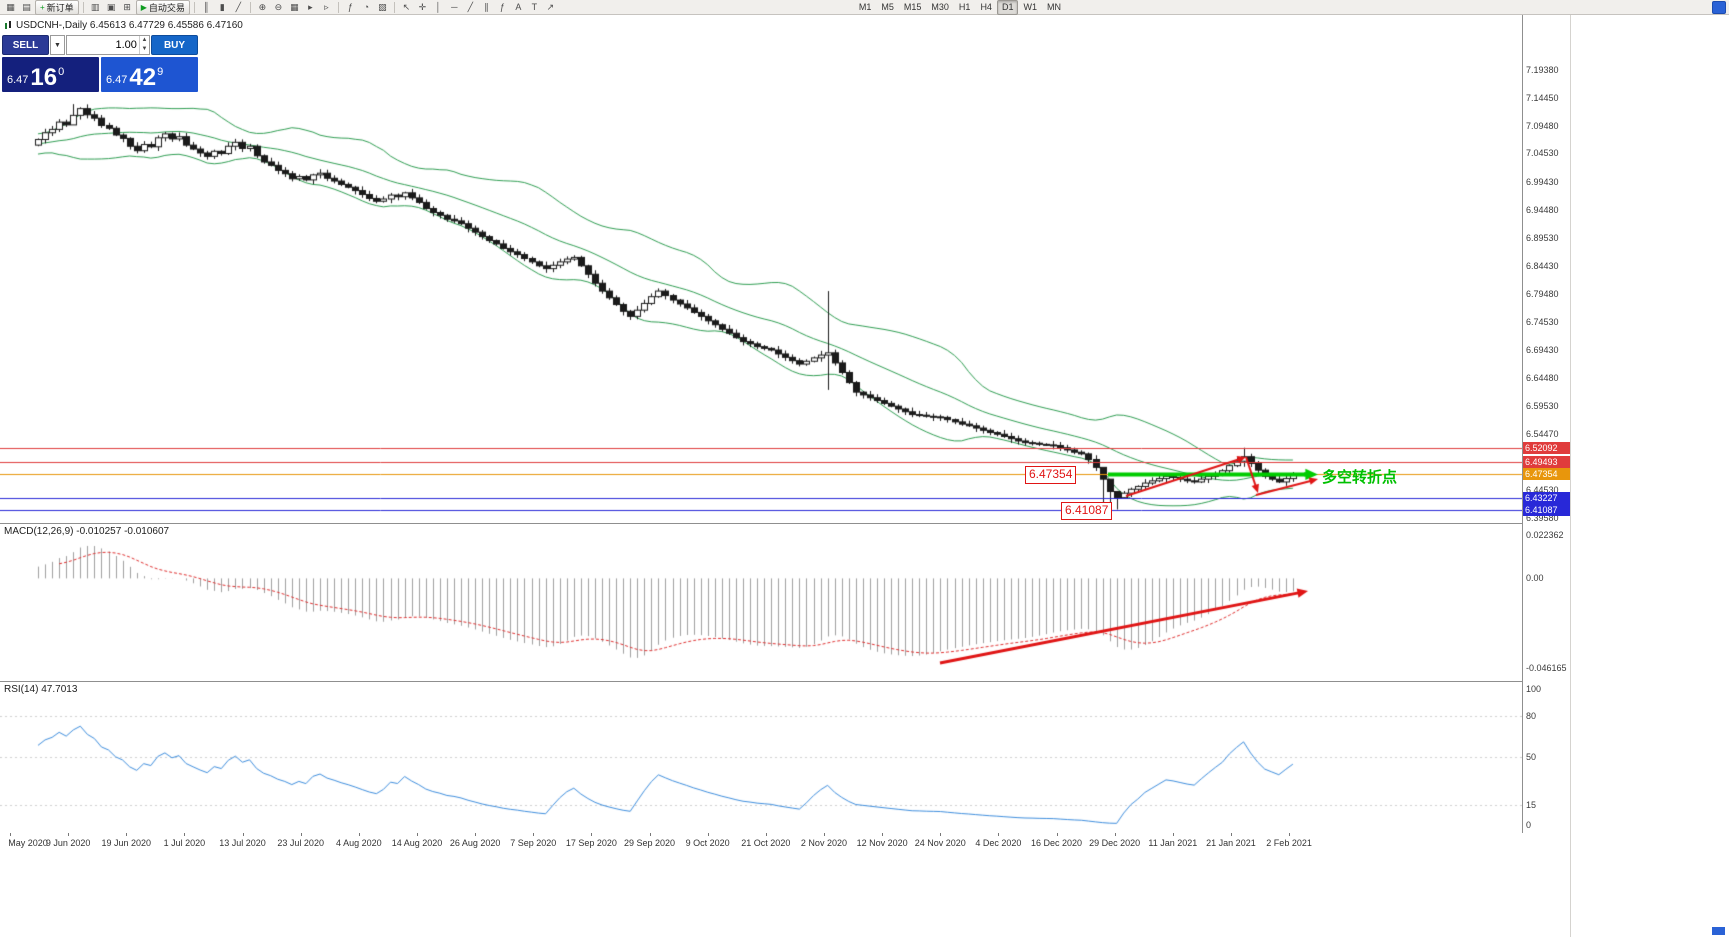  Describe the element at coordinates (1173, 843) in the screenshot. I see `date-label: 11 Jan 2021` at that location.